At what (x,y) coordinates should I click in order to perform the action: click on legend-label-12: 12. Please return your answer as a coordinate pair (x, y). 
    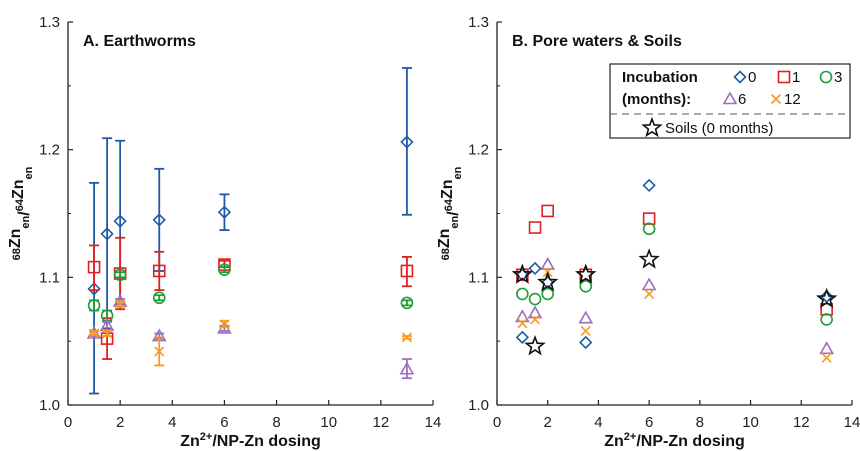
    Looking at the image, I should click on (792, 99).